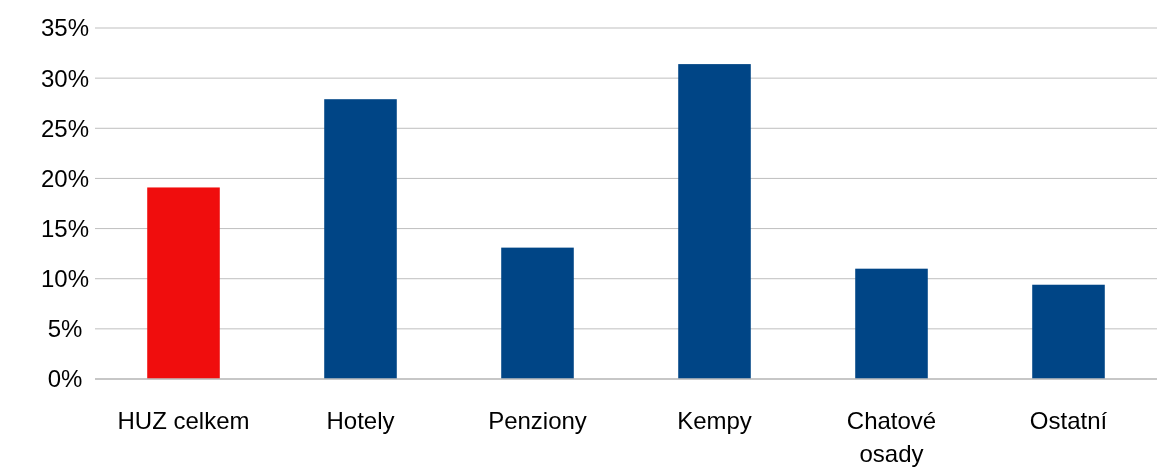  I want to click on y-tick-label: 30%, so click(65, 78).